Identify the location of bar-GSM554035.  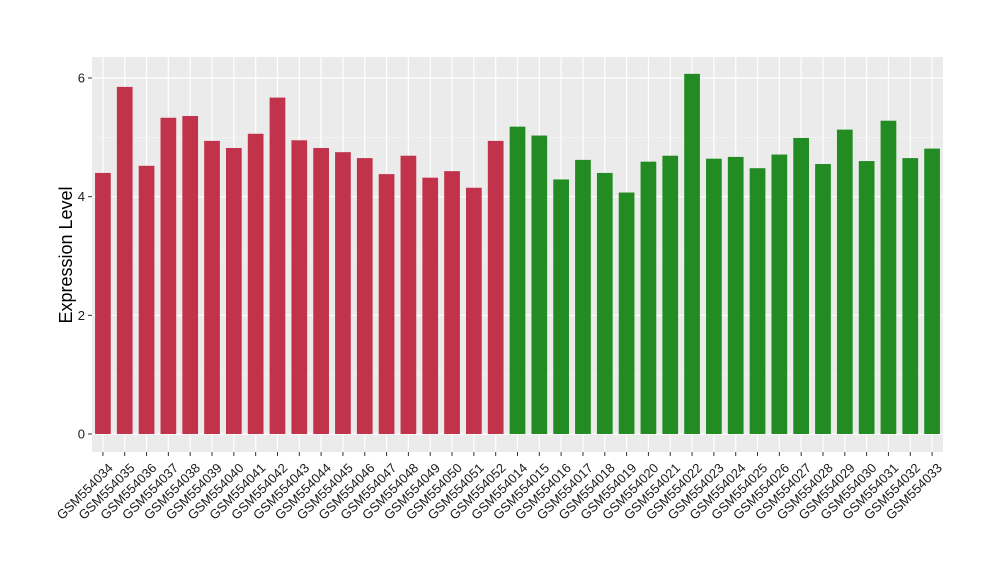
(124, 260).